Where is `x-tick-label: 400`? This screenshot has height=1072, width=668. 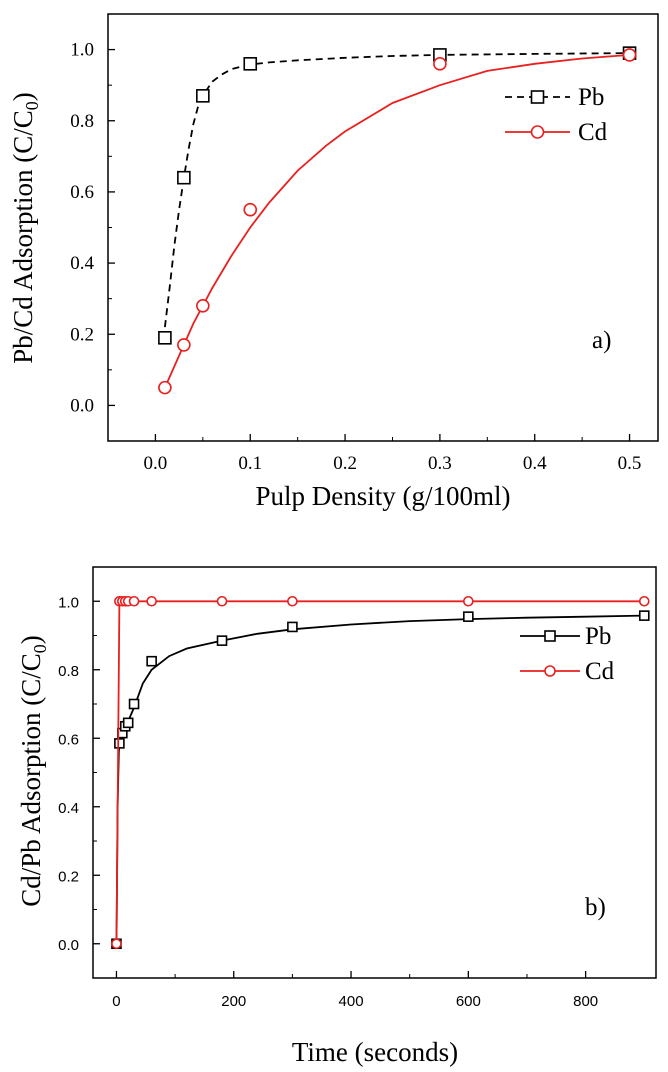
x-tick-label: 400 is located at coordinates (351, 1001).